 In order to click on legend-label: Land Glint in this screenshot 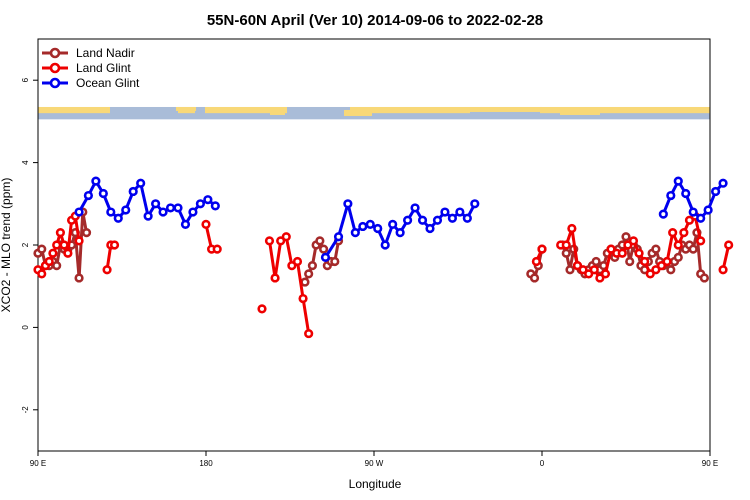, I will do `click(103, 68)`.